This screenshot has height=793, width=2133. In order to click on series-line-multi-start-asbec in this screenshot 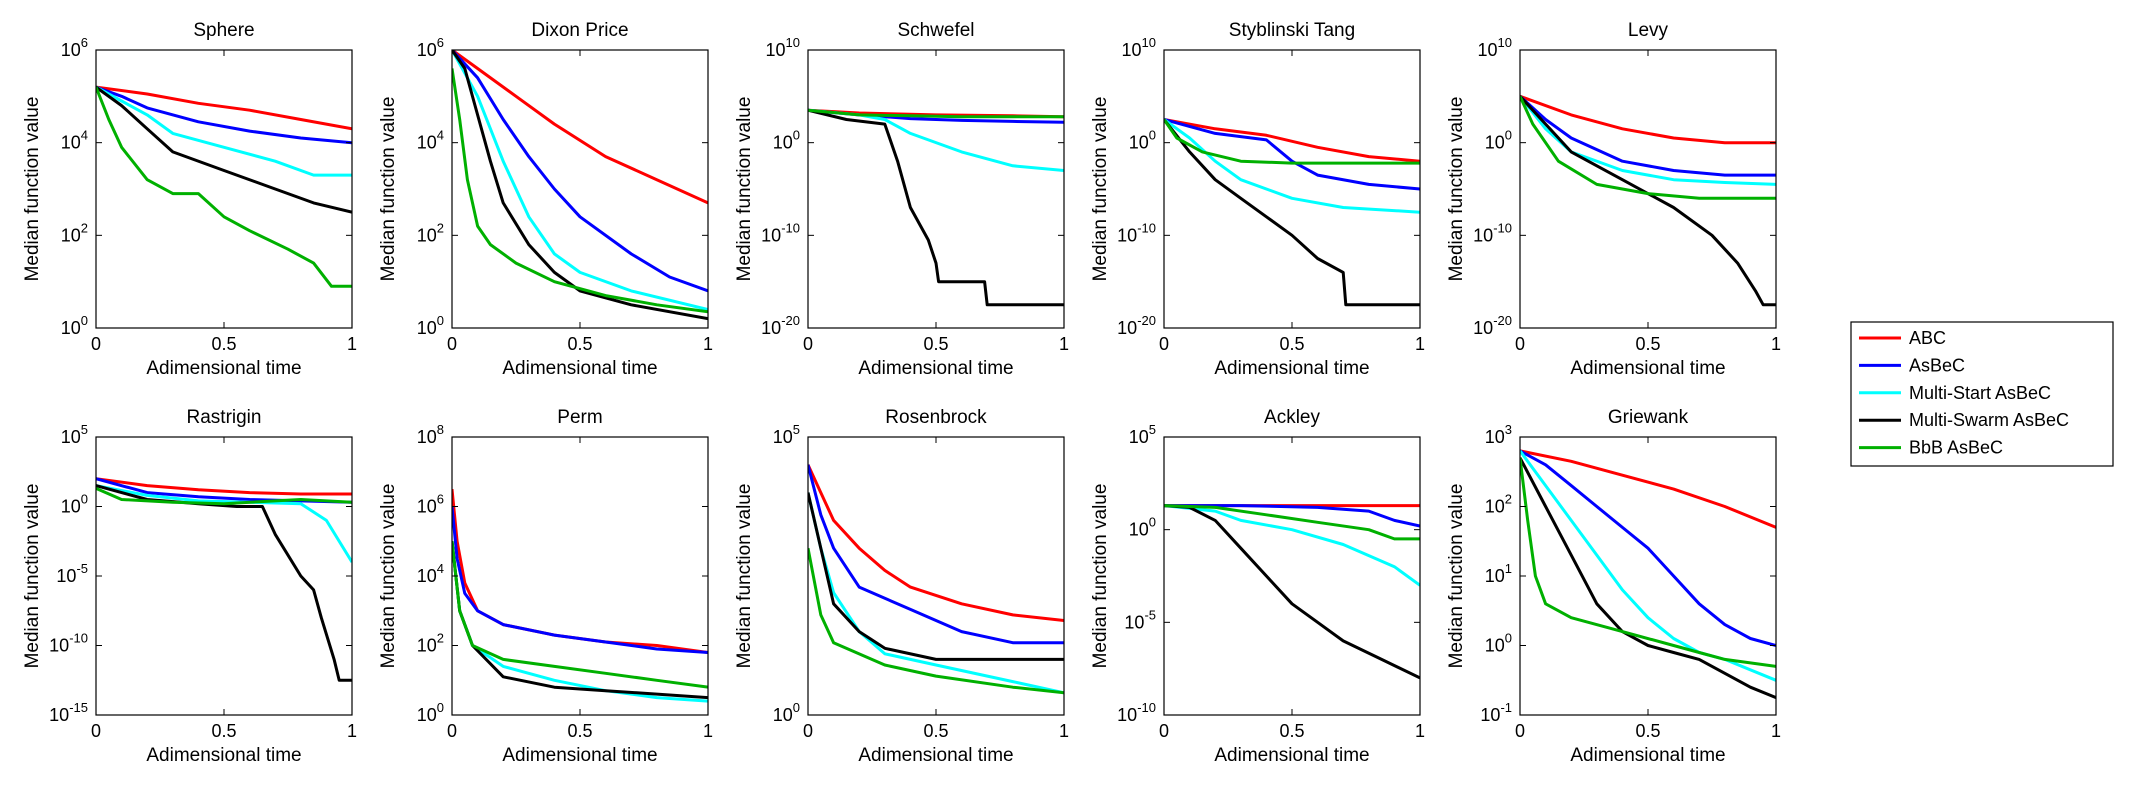, I will do `click(224, 131)`.